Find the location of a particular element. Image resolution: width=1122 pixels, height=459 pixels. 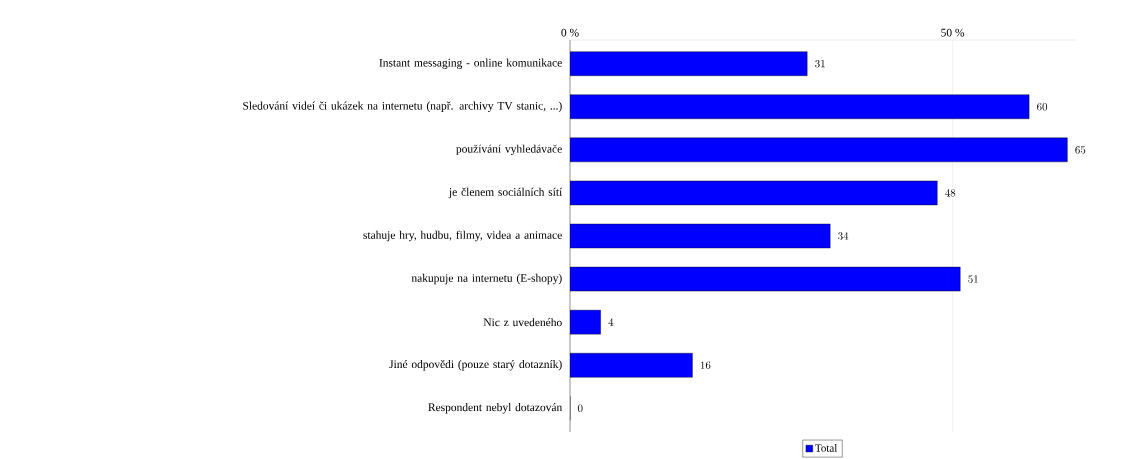

data-label: 60 is located at coordinates (1042, 107).